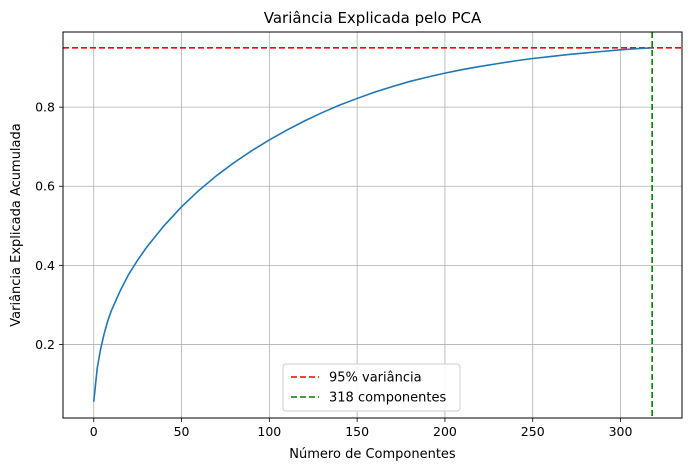 The height and width of the screenshot is (471, 691). What do you see at coordinates (45, 344) in the screenshot?
I see `y-tick-label: 0.2` at bounding box center [45, 344].